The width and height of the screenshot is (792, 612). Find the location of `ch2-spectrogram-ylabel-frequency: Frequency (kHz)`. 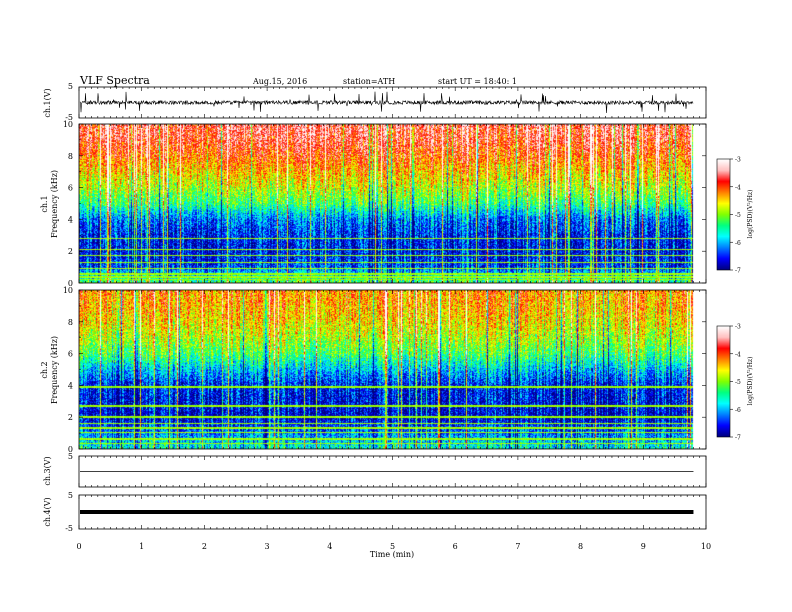

ch2-spectrogram-ylabel-frequency: Frequency (kHz) is located at coordinates (54, 370).